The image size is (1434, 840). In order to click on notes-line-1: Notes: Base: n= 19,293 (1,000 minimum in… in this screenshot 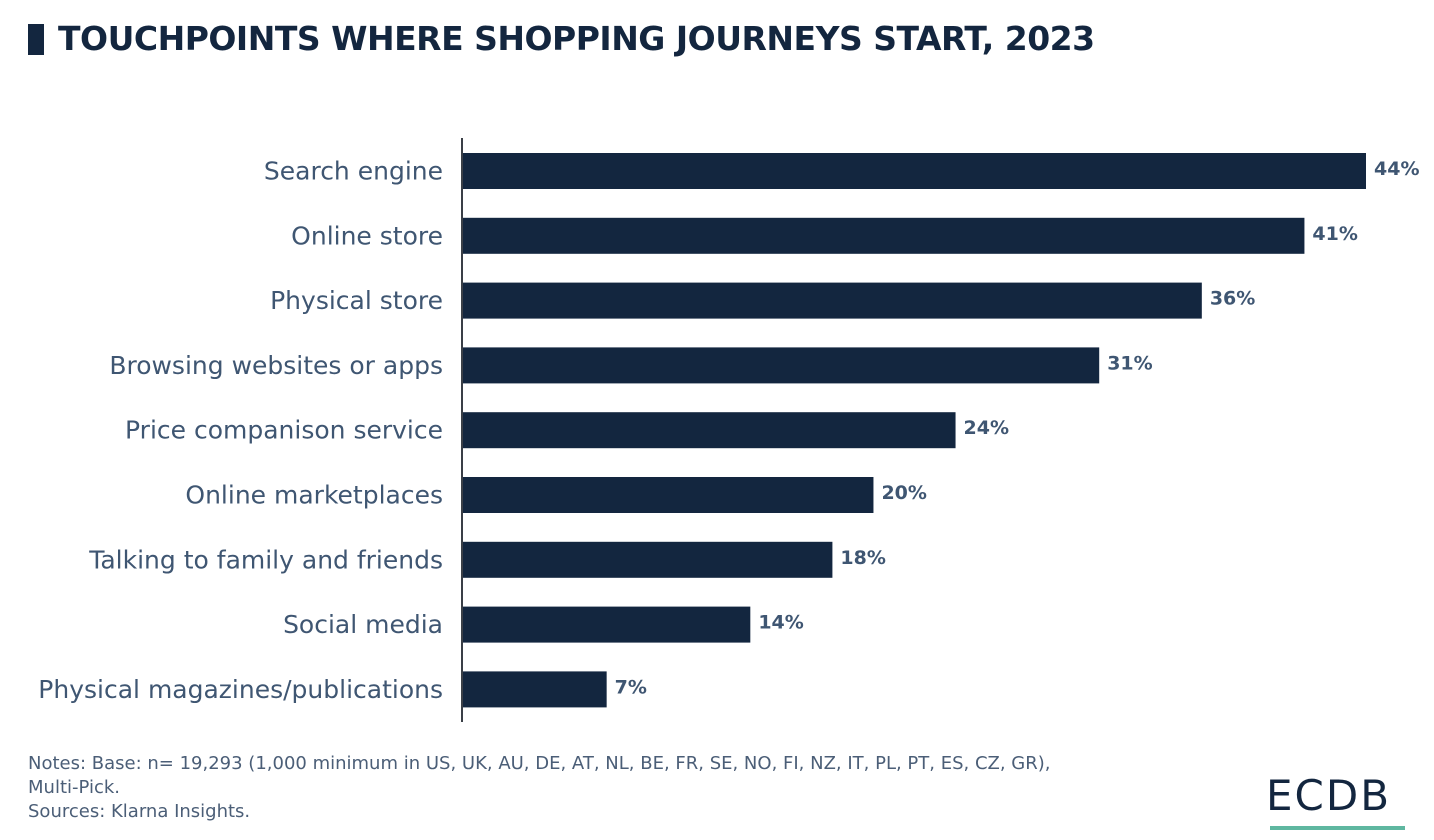, I will do `click(539, 763)`.